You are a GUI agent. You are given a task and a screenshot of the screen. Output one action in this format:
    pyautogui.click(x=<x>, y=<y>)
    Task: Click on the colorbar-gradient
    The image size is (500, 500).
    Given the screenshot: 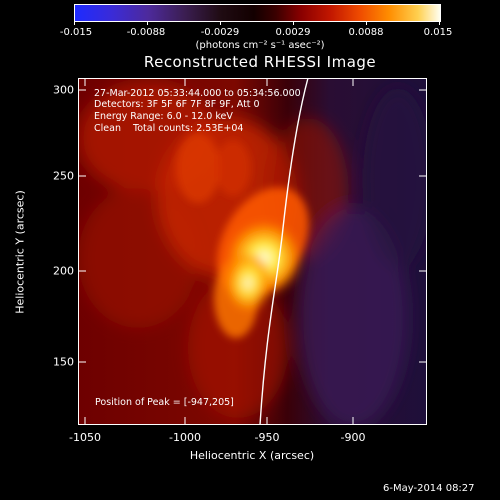 What is the action you would take?
    pyautogui.click(x=257, y=13)
    